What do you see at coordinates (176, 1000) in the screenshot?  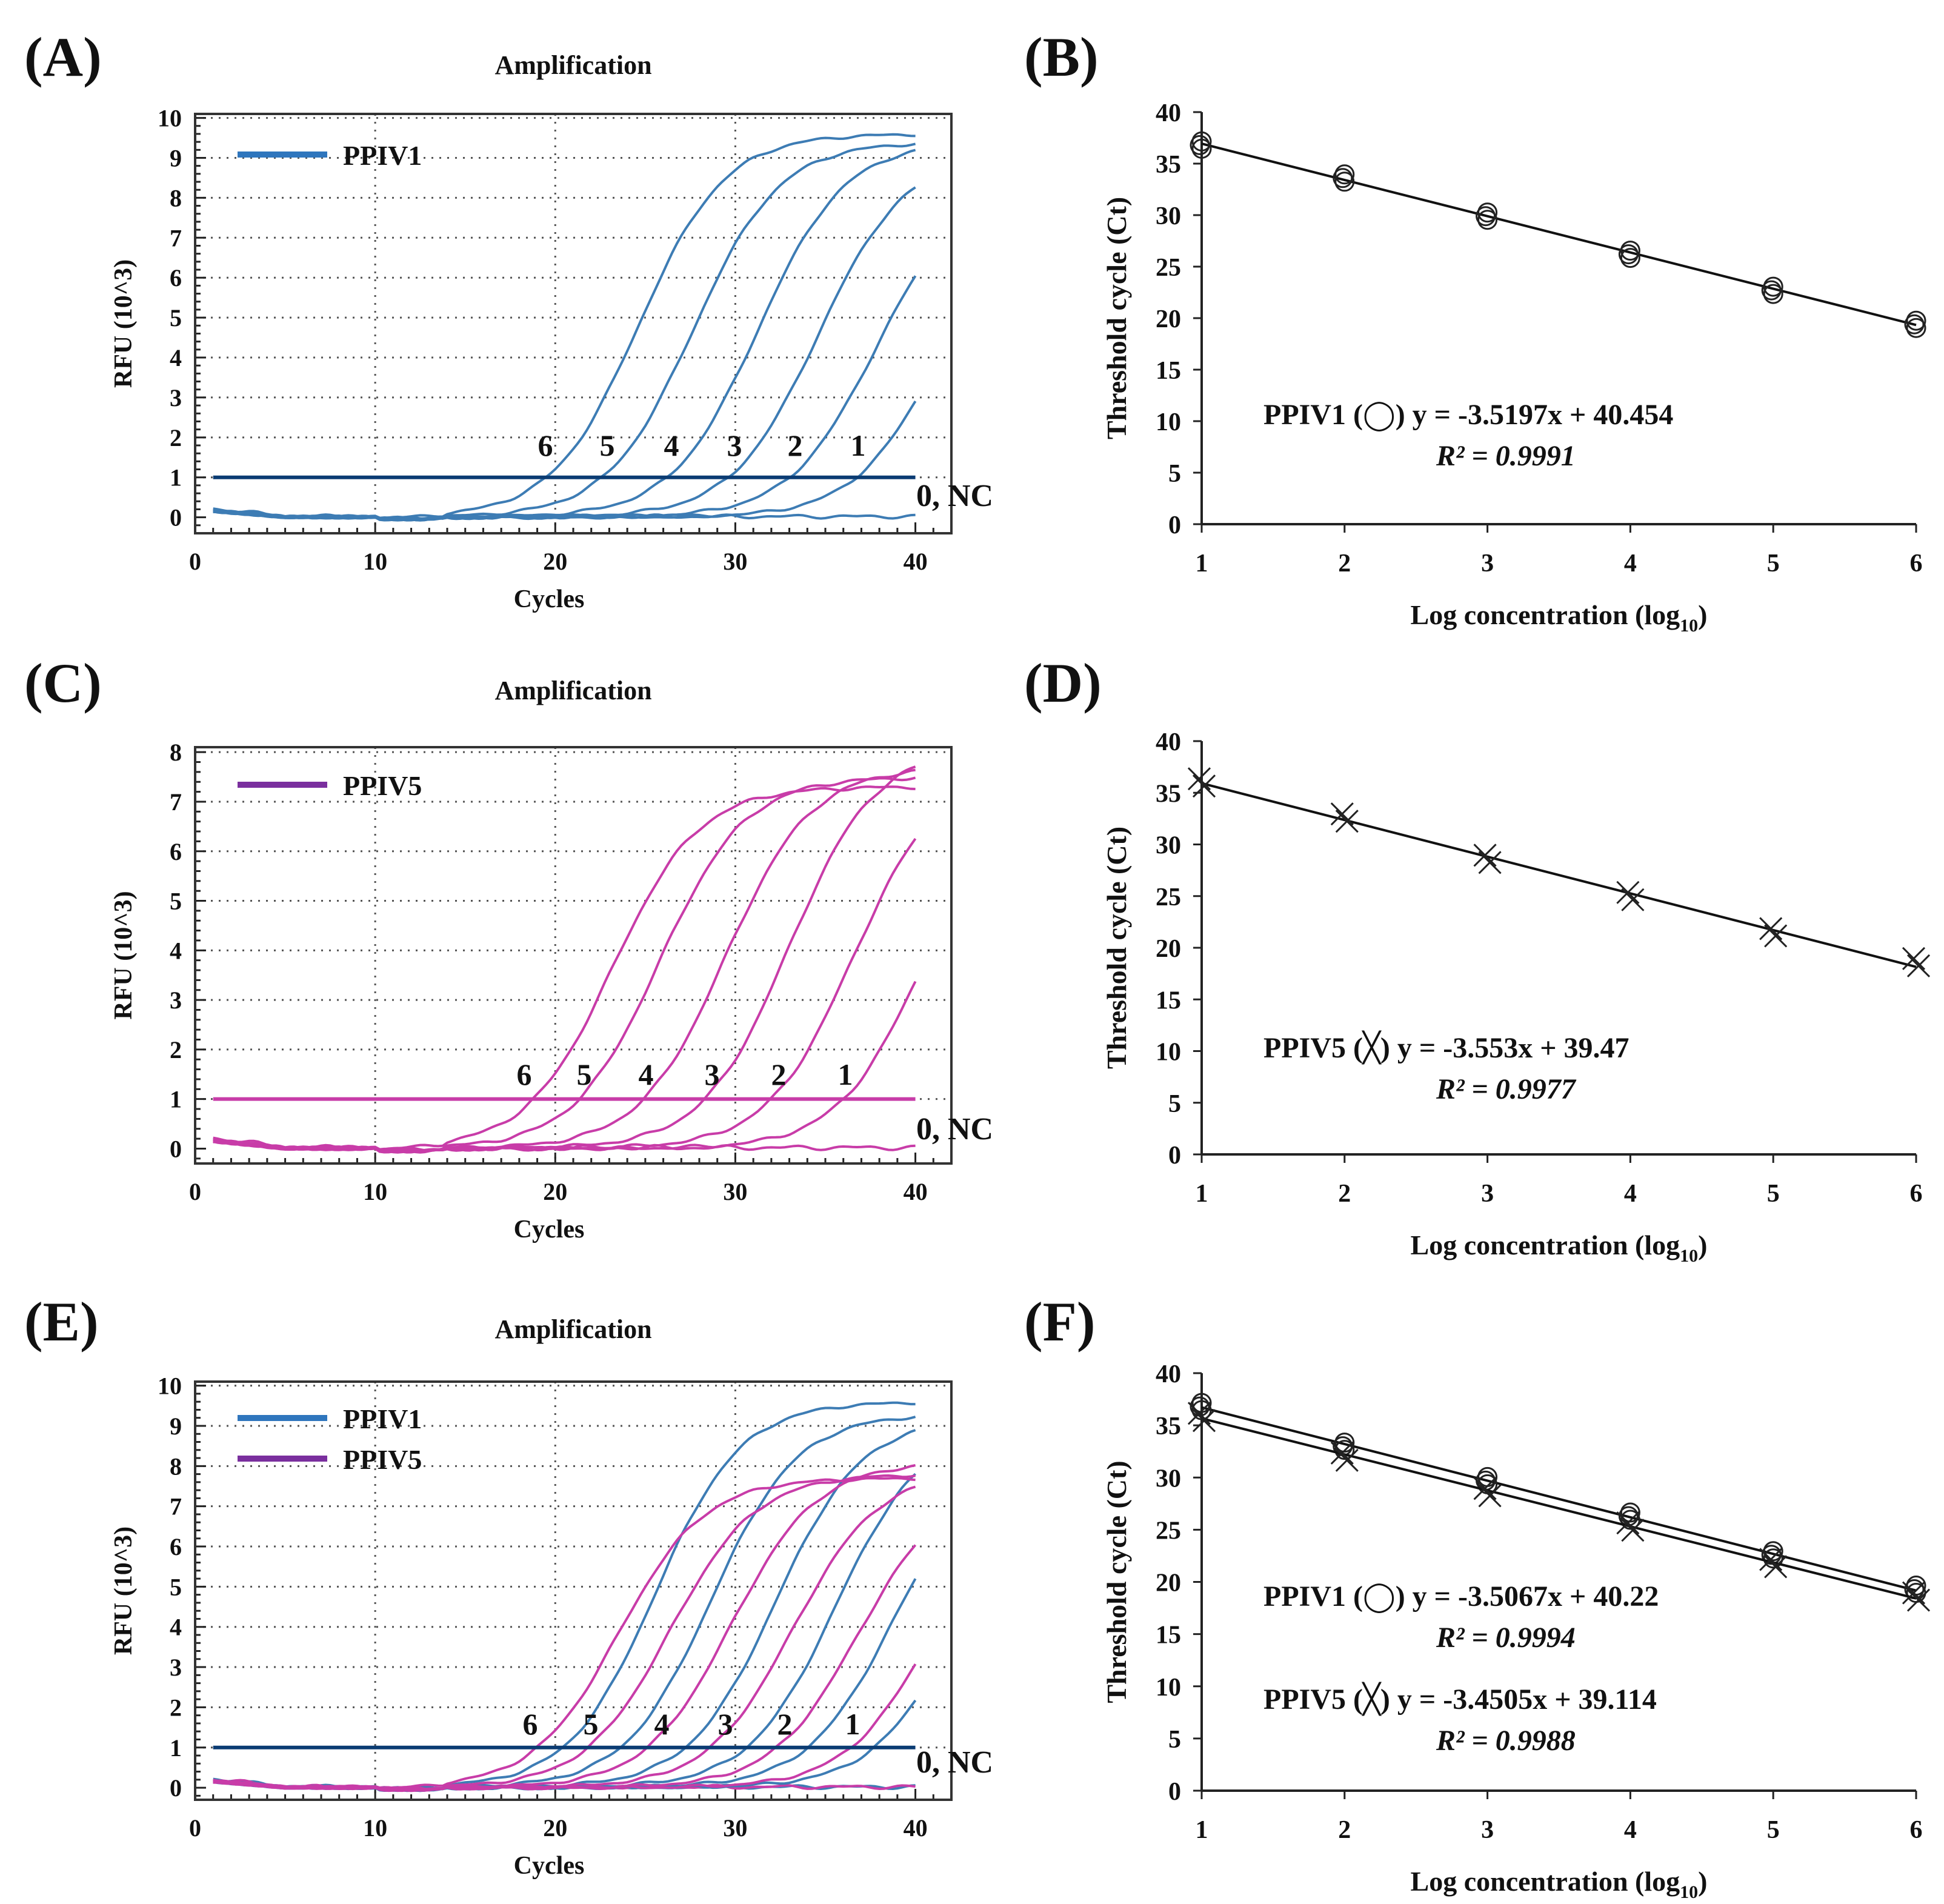 I see `y-tick-label: 3` at bounding box center [176, 1000].